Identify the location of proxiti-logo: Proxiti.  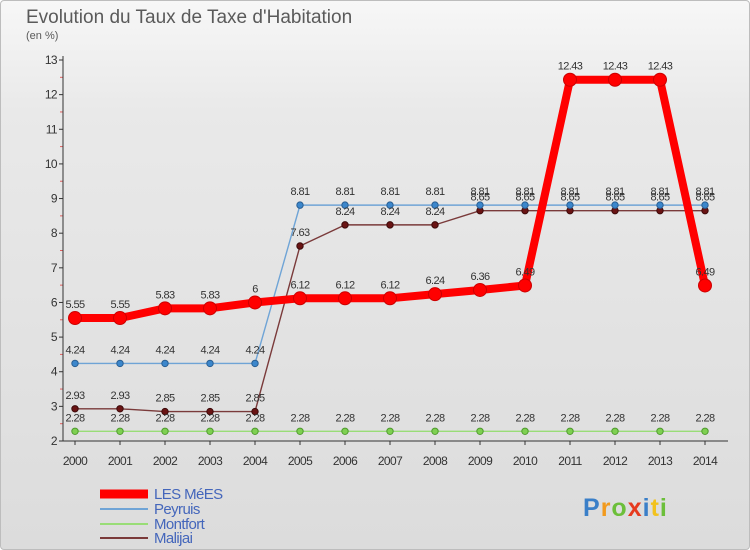
(625, 508).